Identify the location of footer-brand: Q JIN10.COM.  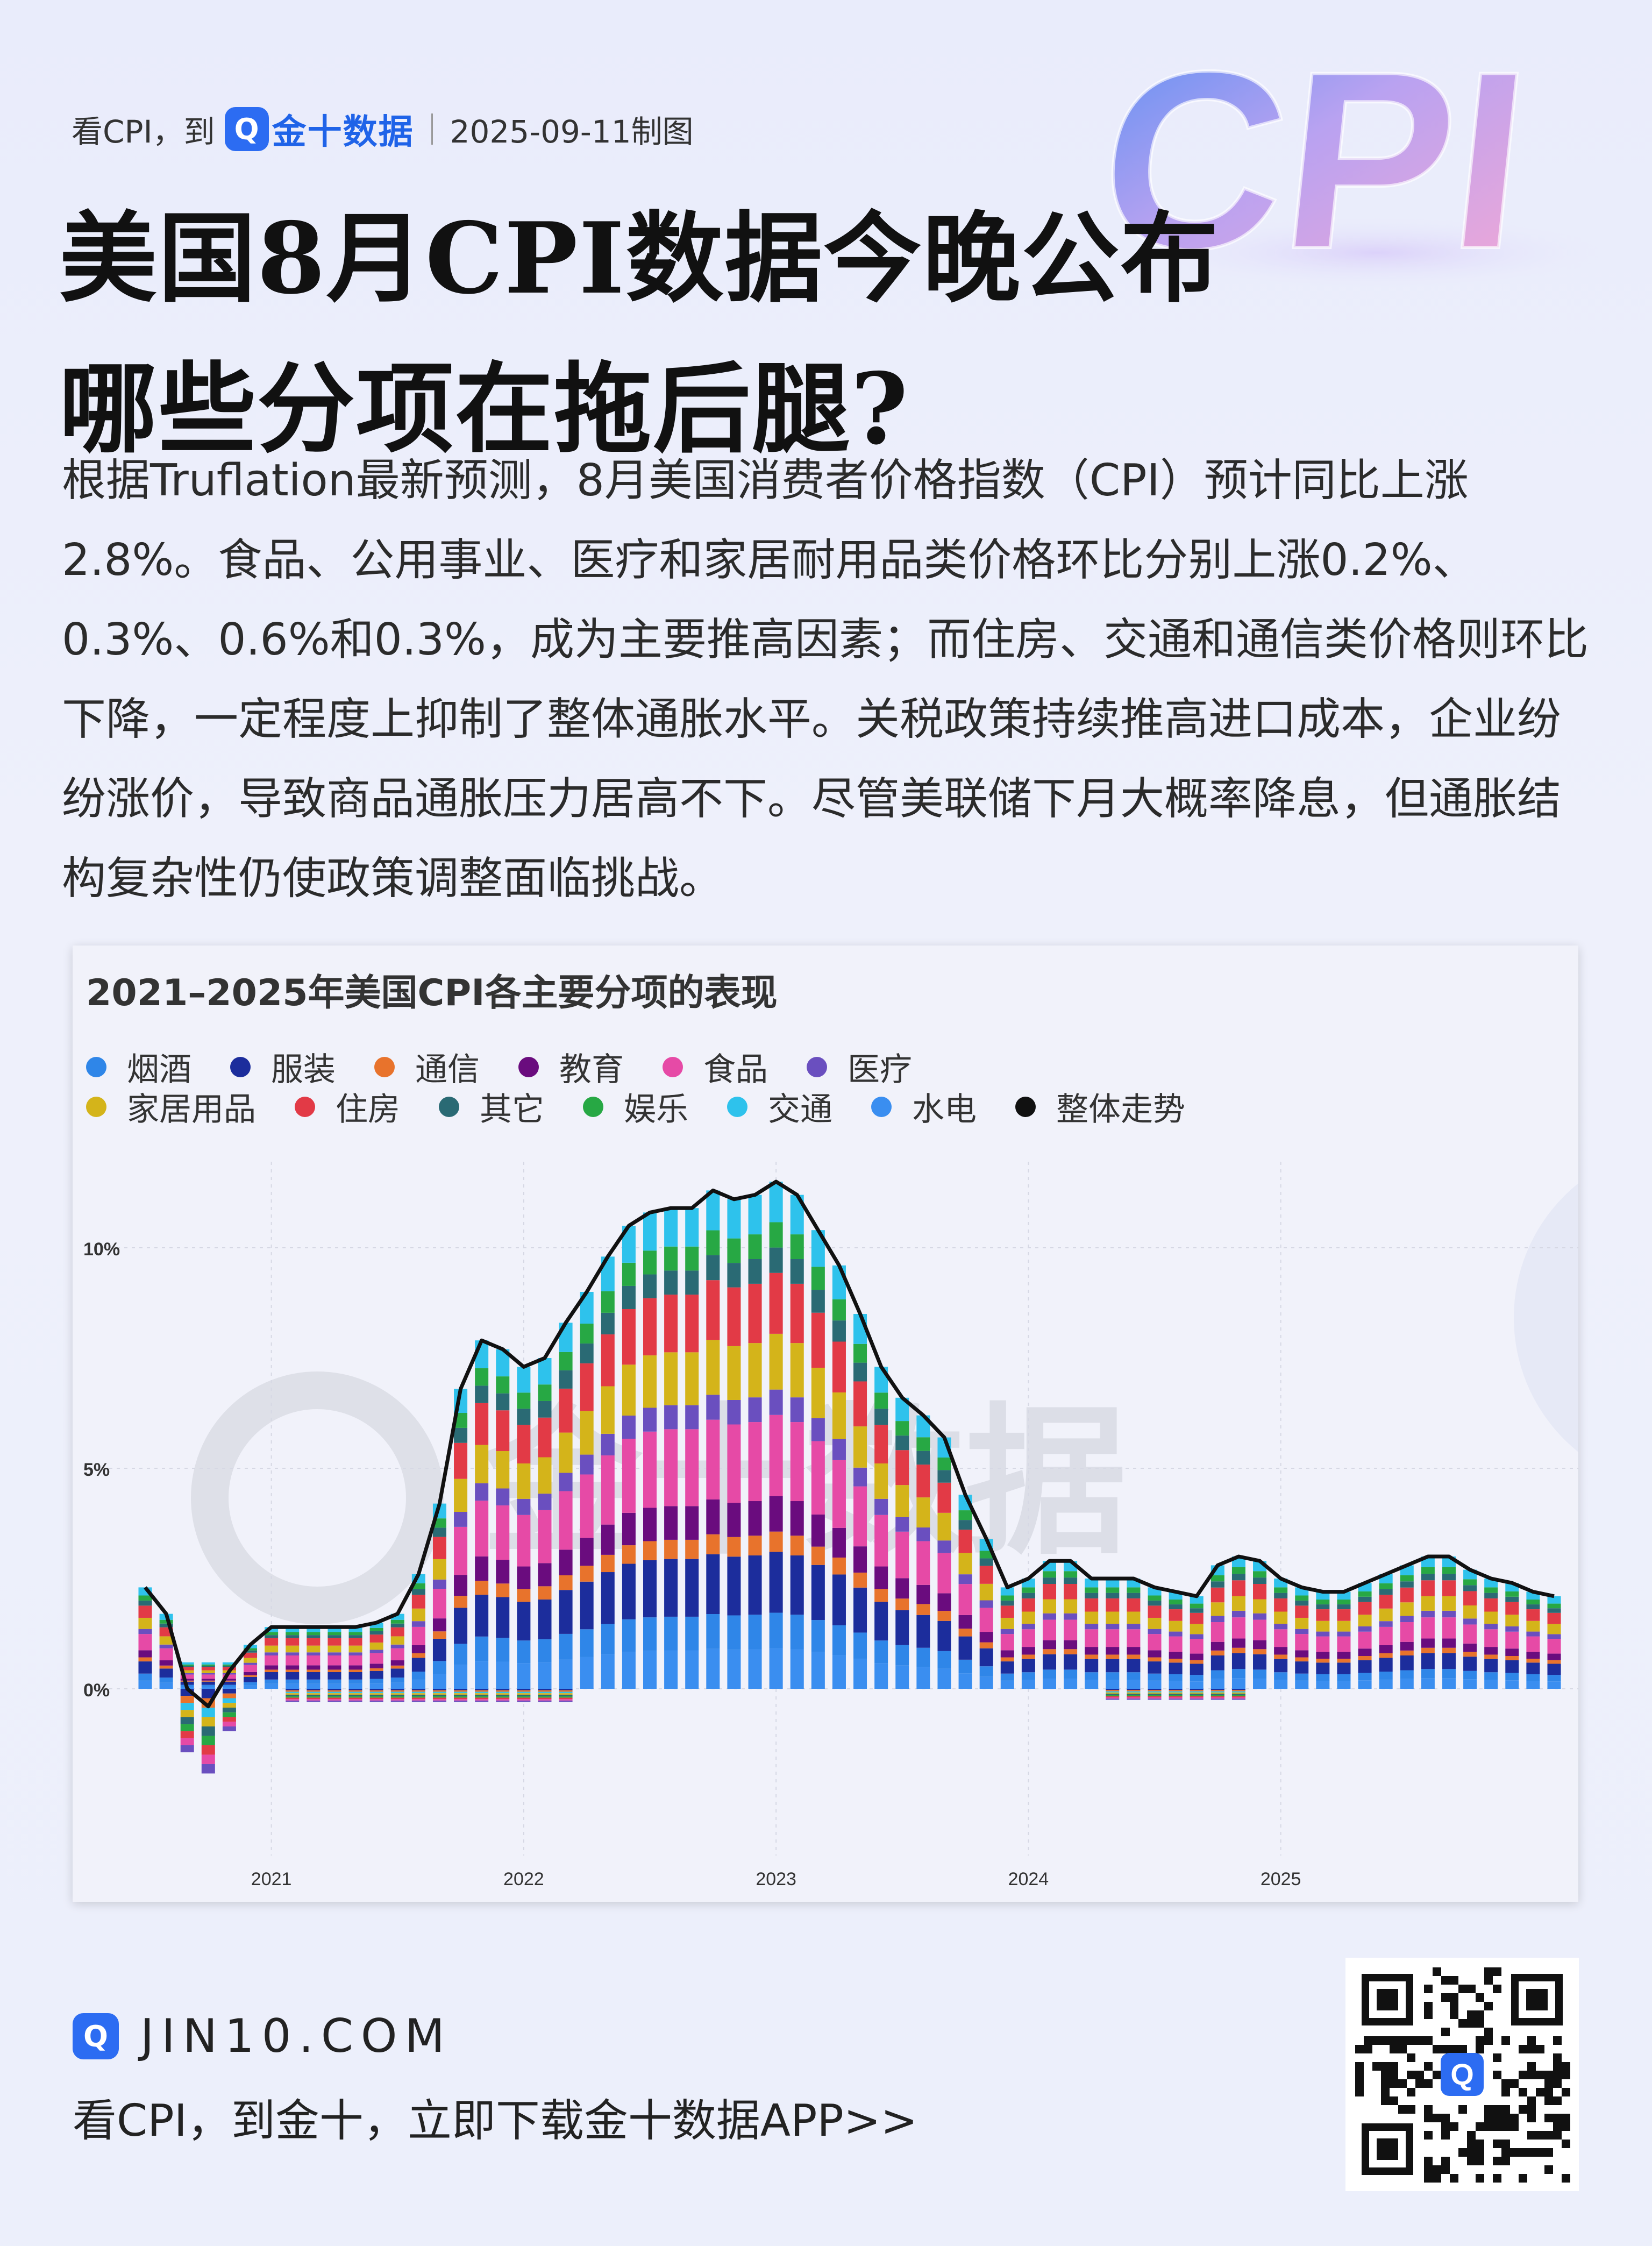
(262, 2036).